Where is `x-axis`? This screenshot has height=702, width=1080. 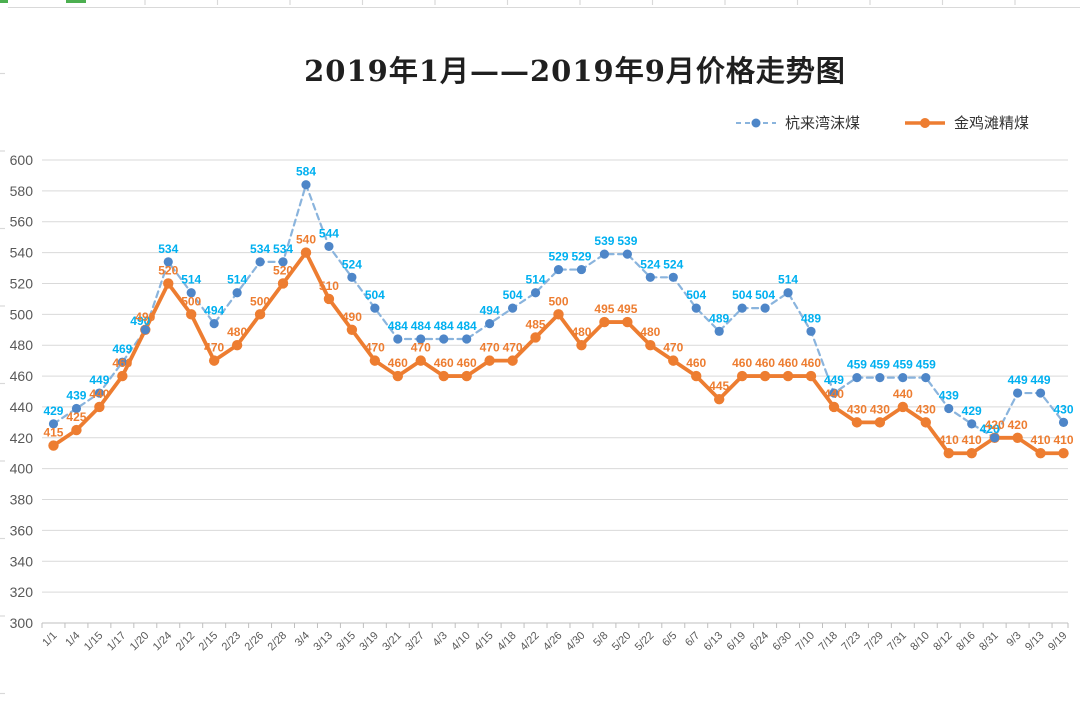 x-axis is located at coordinates (555, 625).